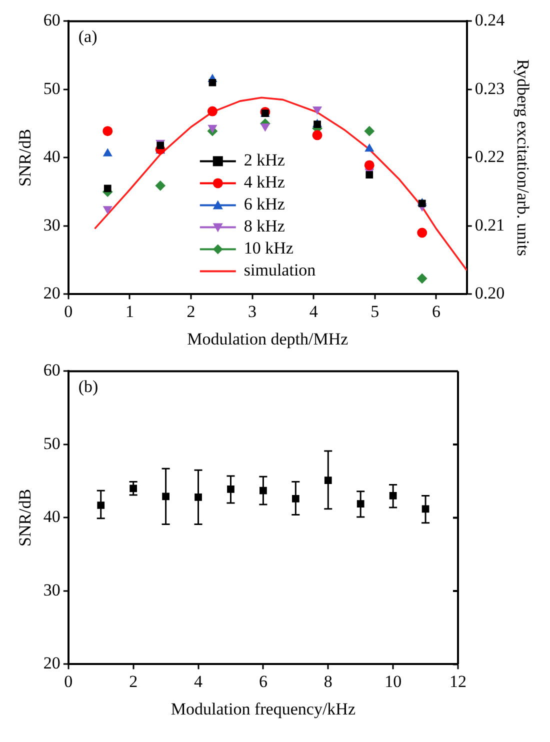 The width and height of the screenshot is (550, 742). What do you see at coordinates (88, 36) in the screenshot?
I see `annotation: (a)` at bounding box center [88, 36].